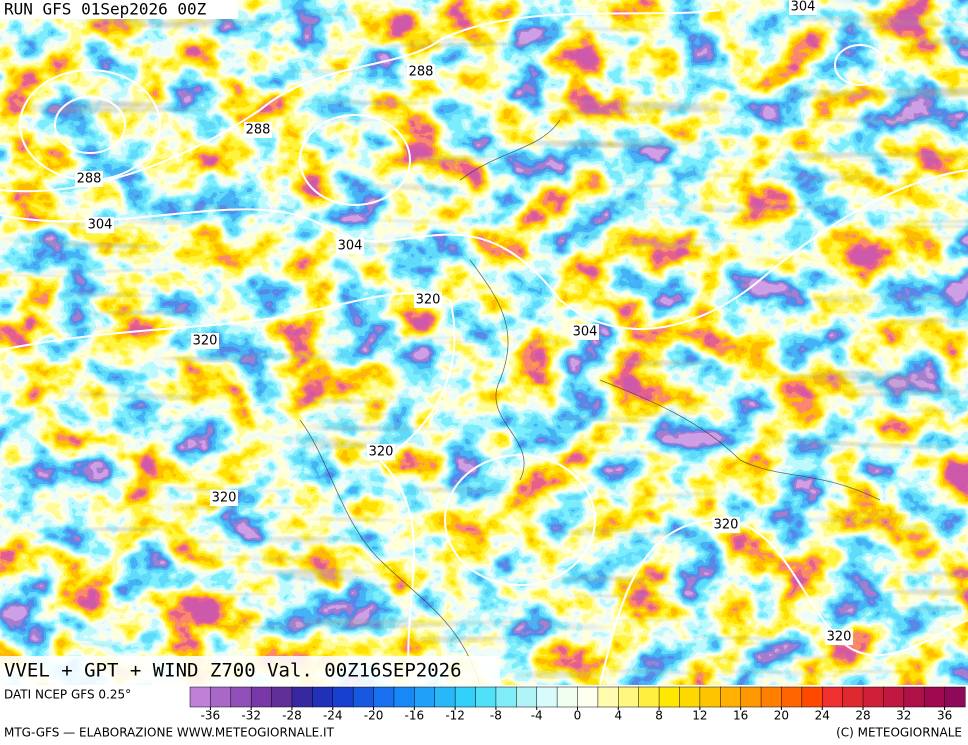 The image size is (968, 745). What do you see at coordinates (699, 716) in the screenshot?
I see `colorbar-tick-label: 12` at bounding box center [699, 716].